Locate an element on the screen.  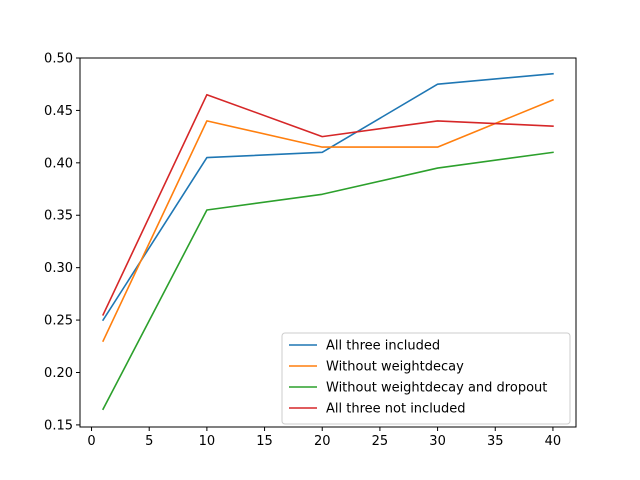
y-tick-label: 0.45 is located at coordinates (58, 111).